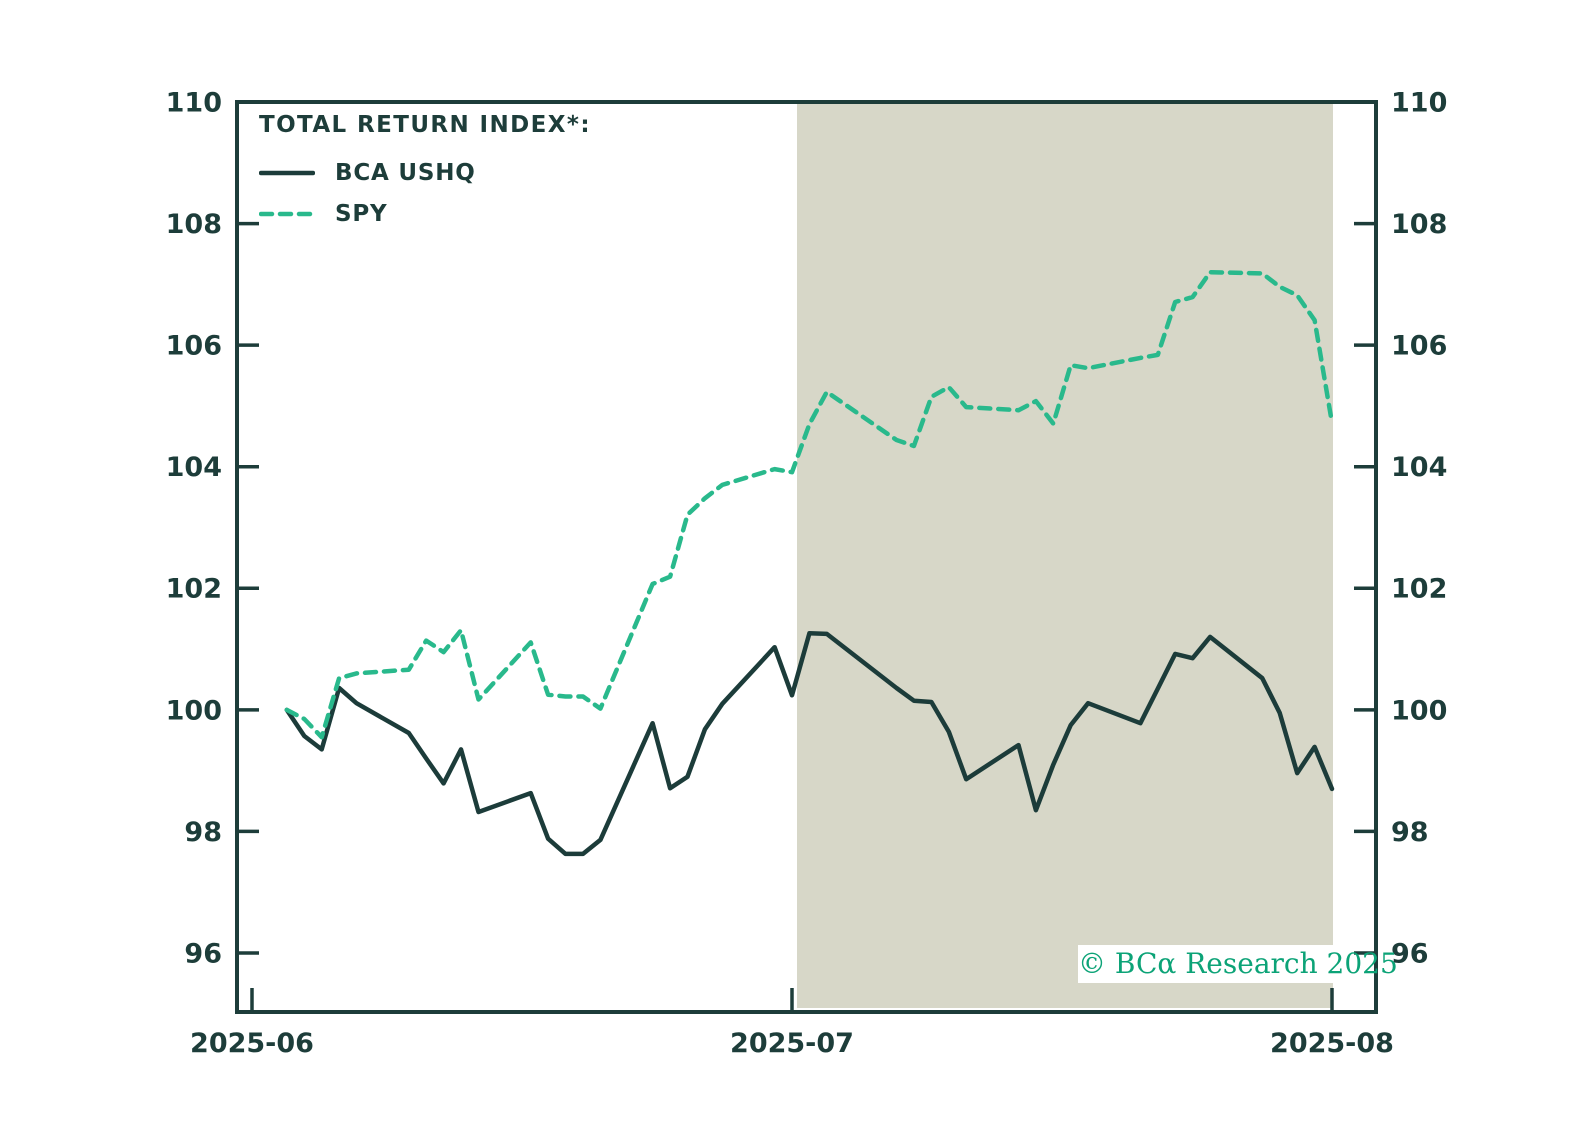 This screenshot has height=1144, width=1593. Describe the element at coordinates (194, 710) in the screenshot. I see `y-axis-tick-label-left: 100` at that location.